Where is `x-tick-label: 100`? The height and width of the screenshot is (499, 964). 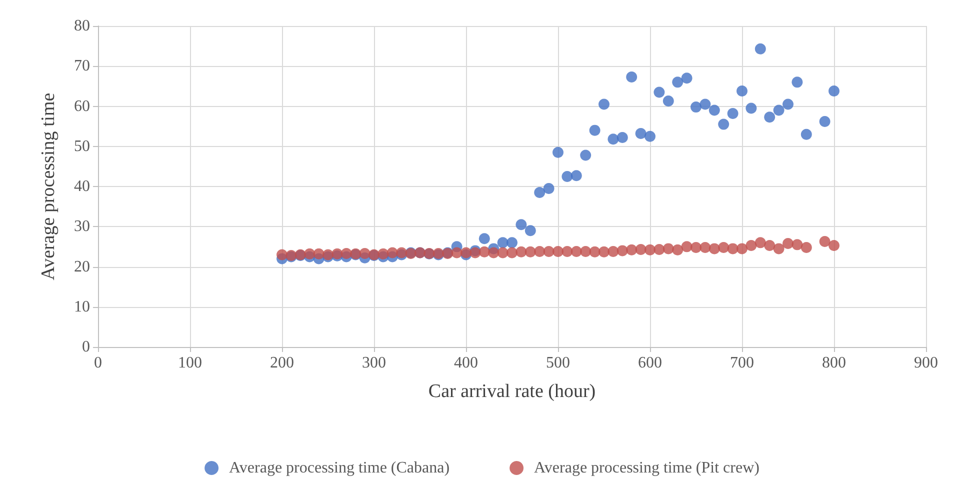 x-tick-label: 100 is located at coordinates (190, 363).